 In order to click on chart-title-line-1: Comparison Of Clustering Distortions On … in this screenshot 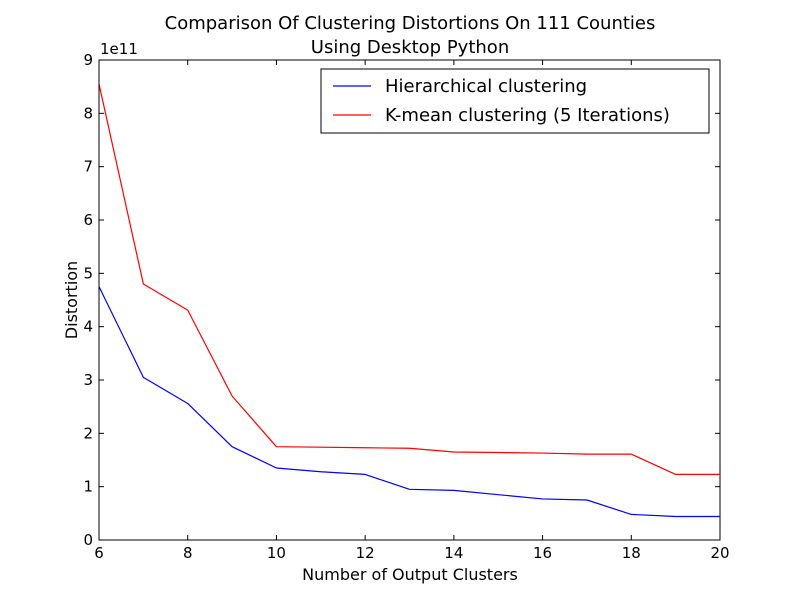, I will do `click(410, 23)`.